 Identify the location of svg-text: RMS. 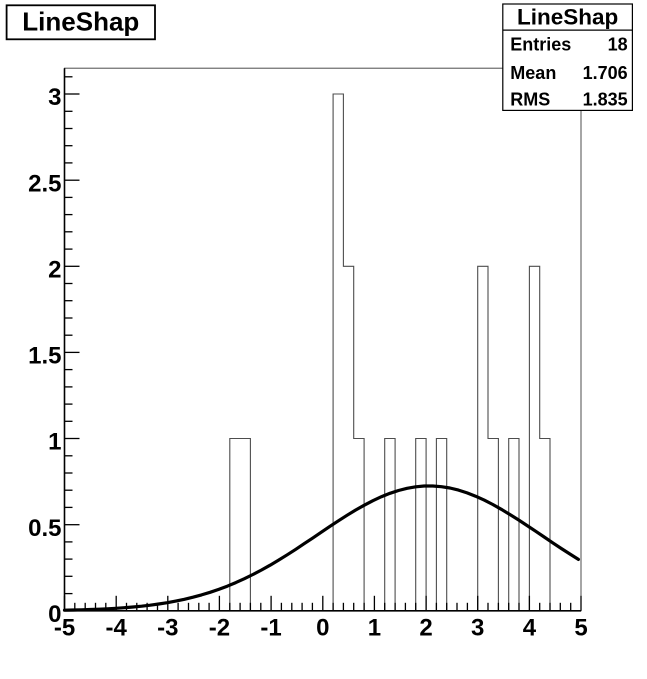
(530, 100).